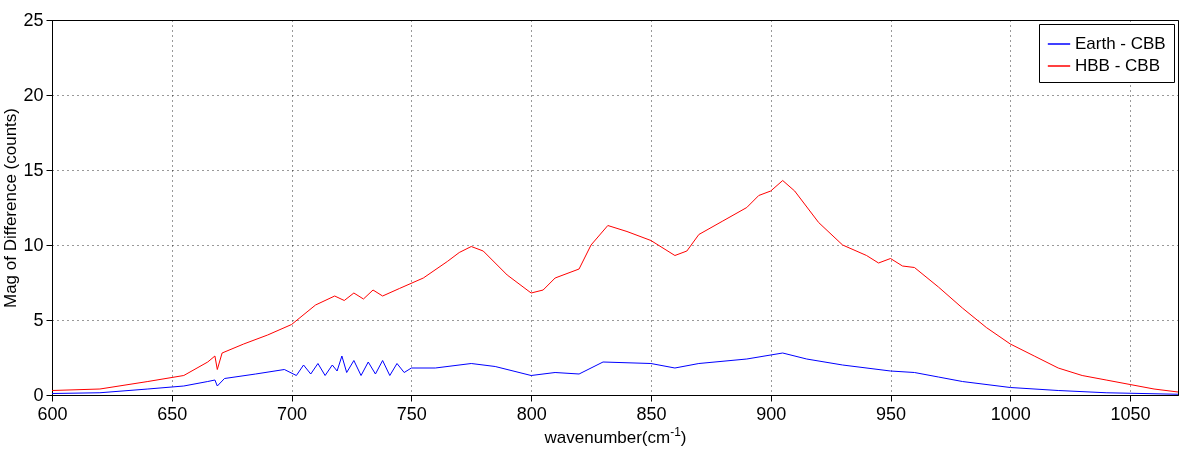 The image size is (1192, 472). Describe the element at coordinates (615, 435) in the screenshot. I see `x-axis-title: wavenumber(cm$^{-1}$)` at that location.